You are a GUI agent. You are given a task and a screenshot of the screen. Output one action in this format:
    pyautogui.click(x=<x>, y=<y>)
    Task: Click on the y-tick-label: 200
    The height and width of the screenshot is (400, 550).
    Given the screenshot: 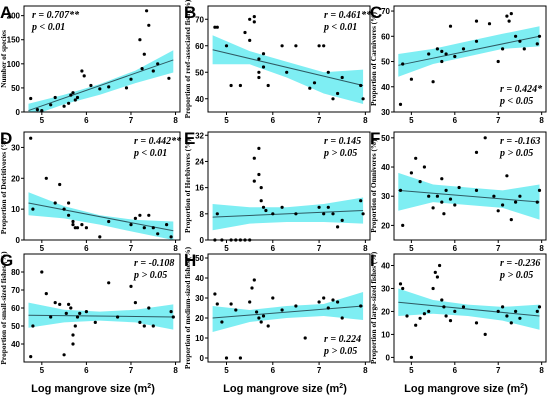 What is the action you would take?
    pyautogui.click(x=14, y=16)
    